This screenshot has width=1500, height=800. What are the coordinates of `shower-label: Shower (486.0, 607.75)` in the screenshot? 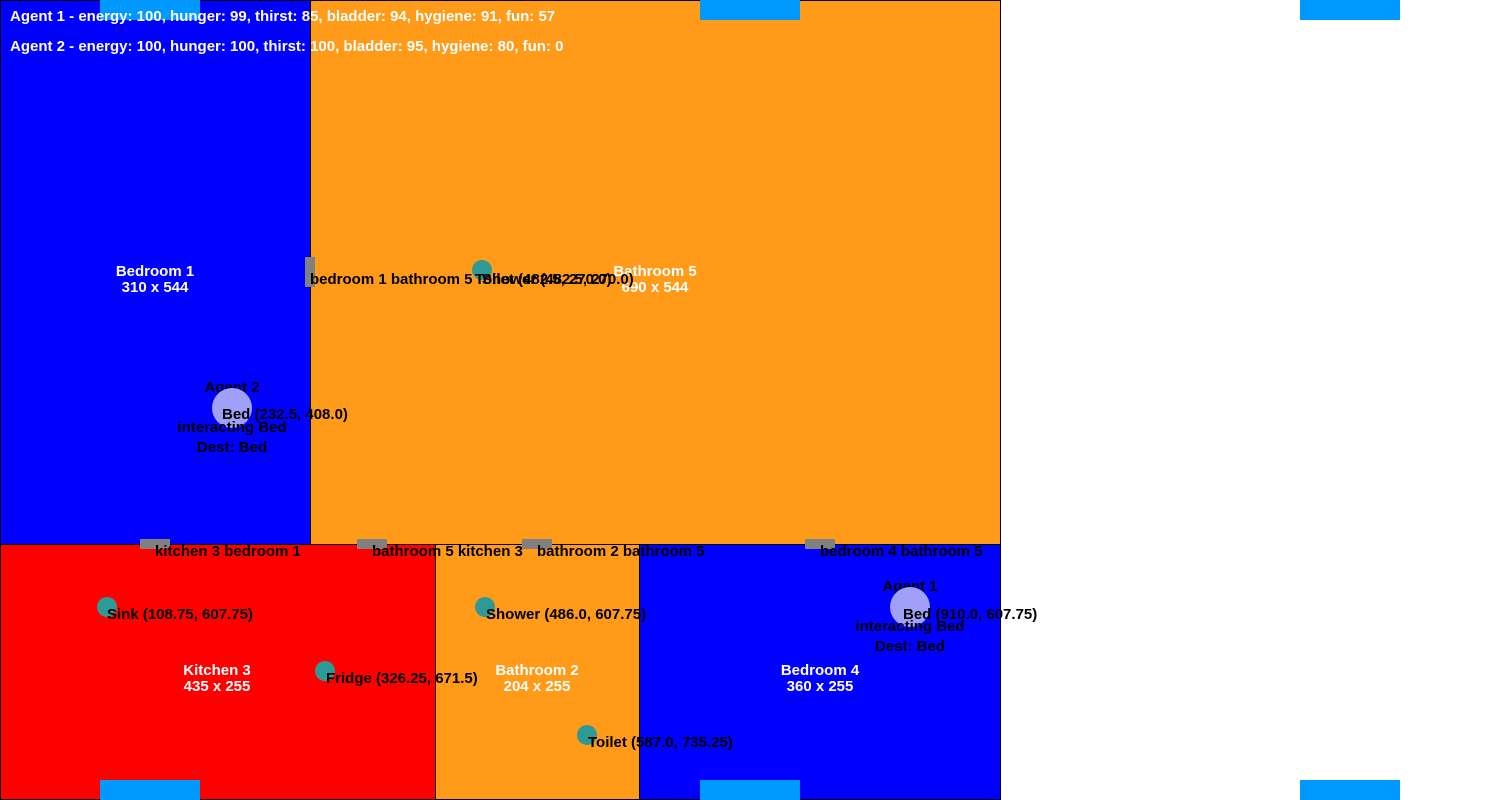 It's located at (566, 614).